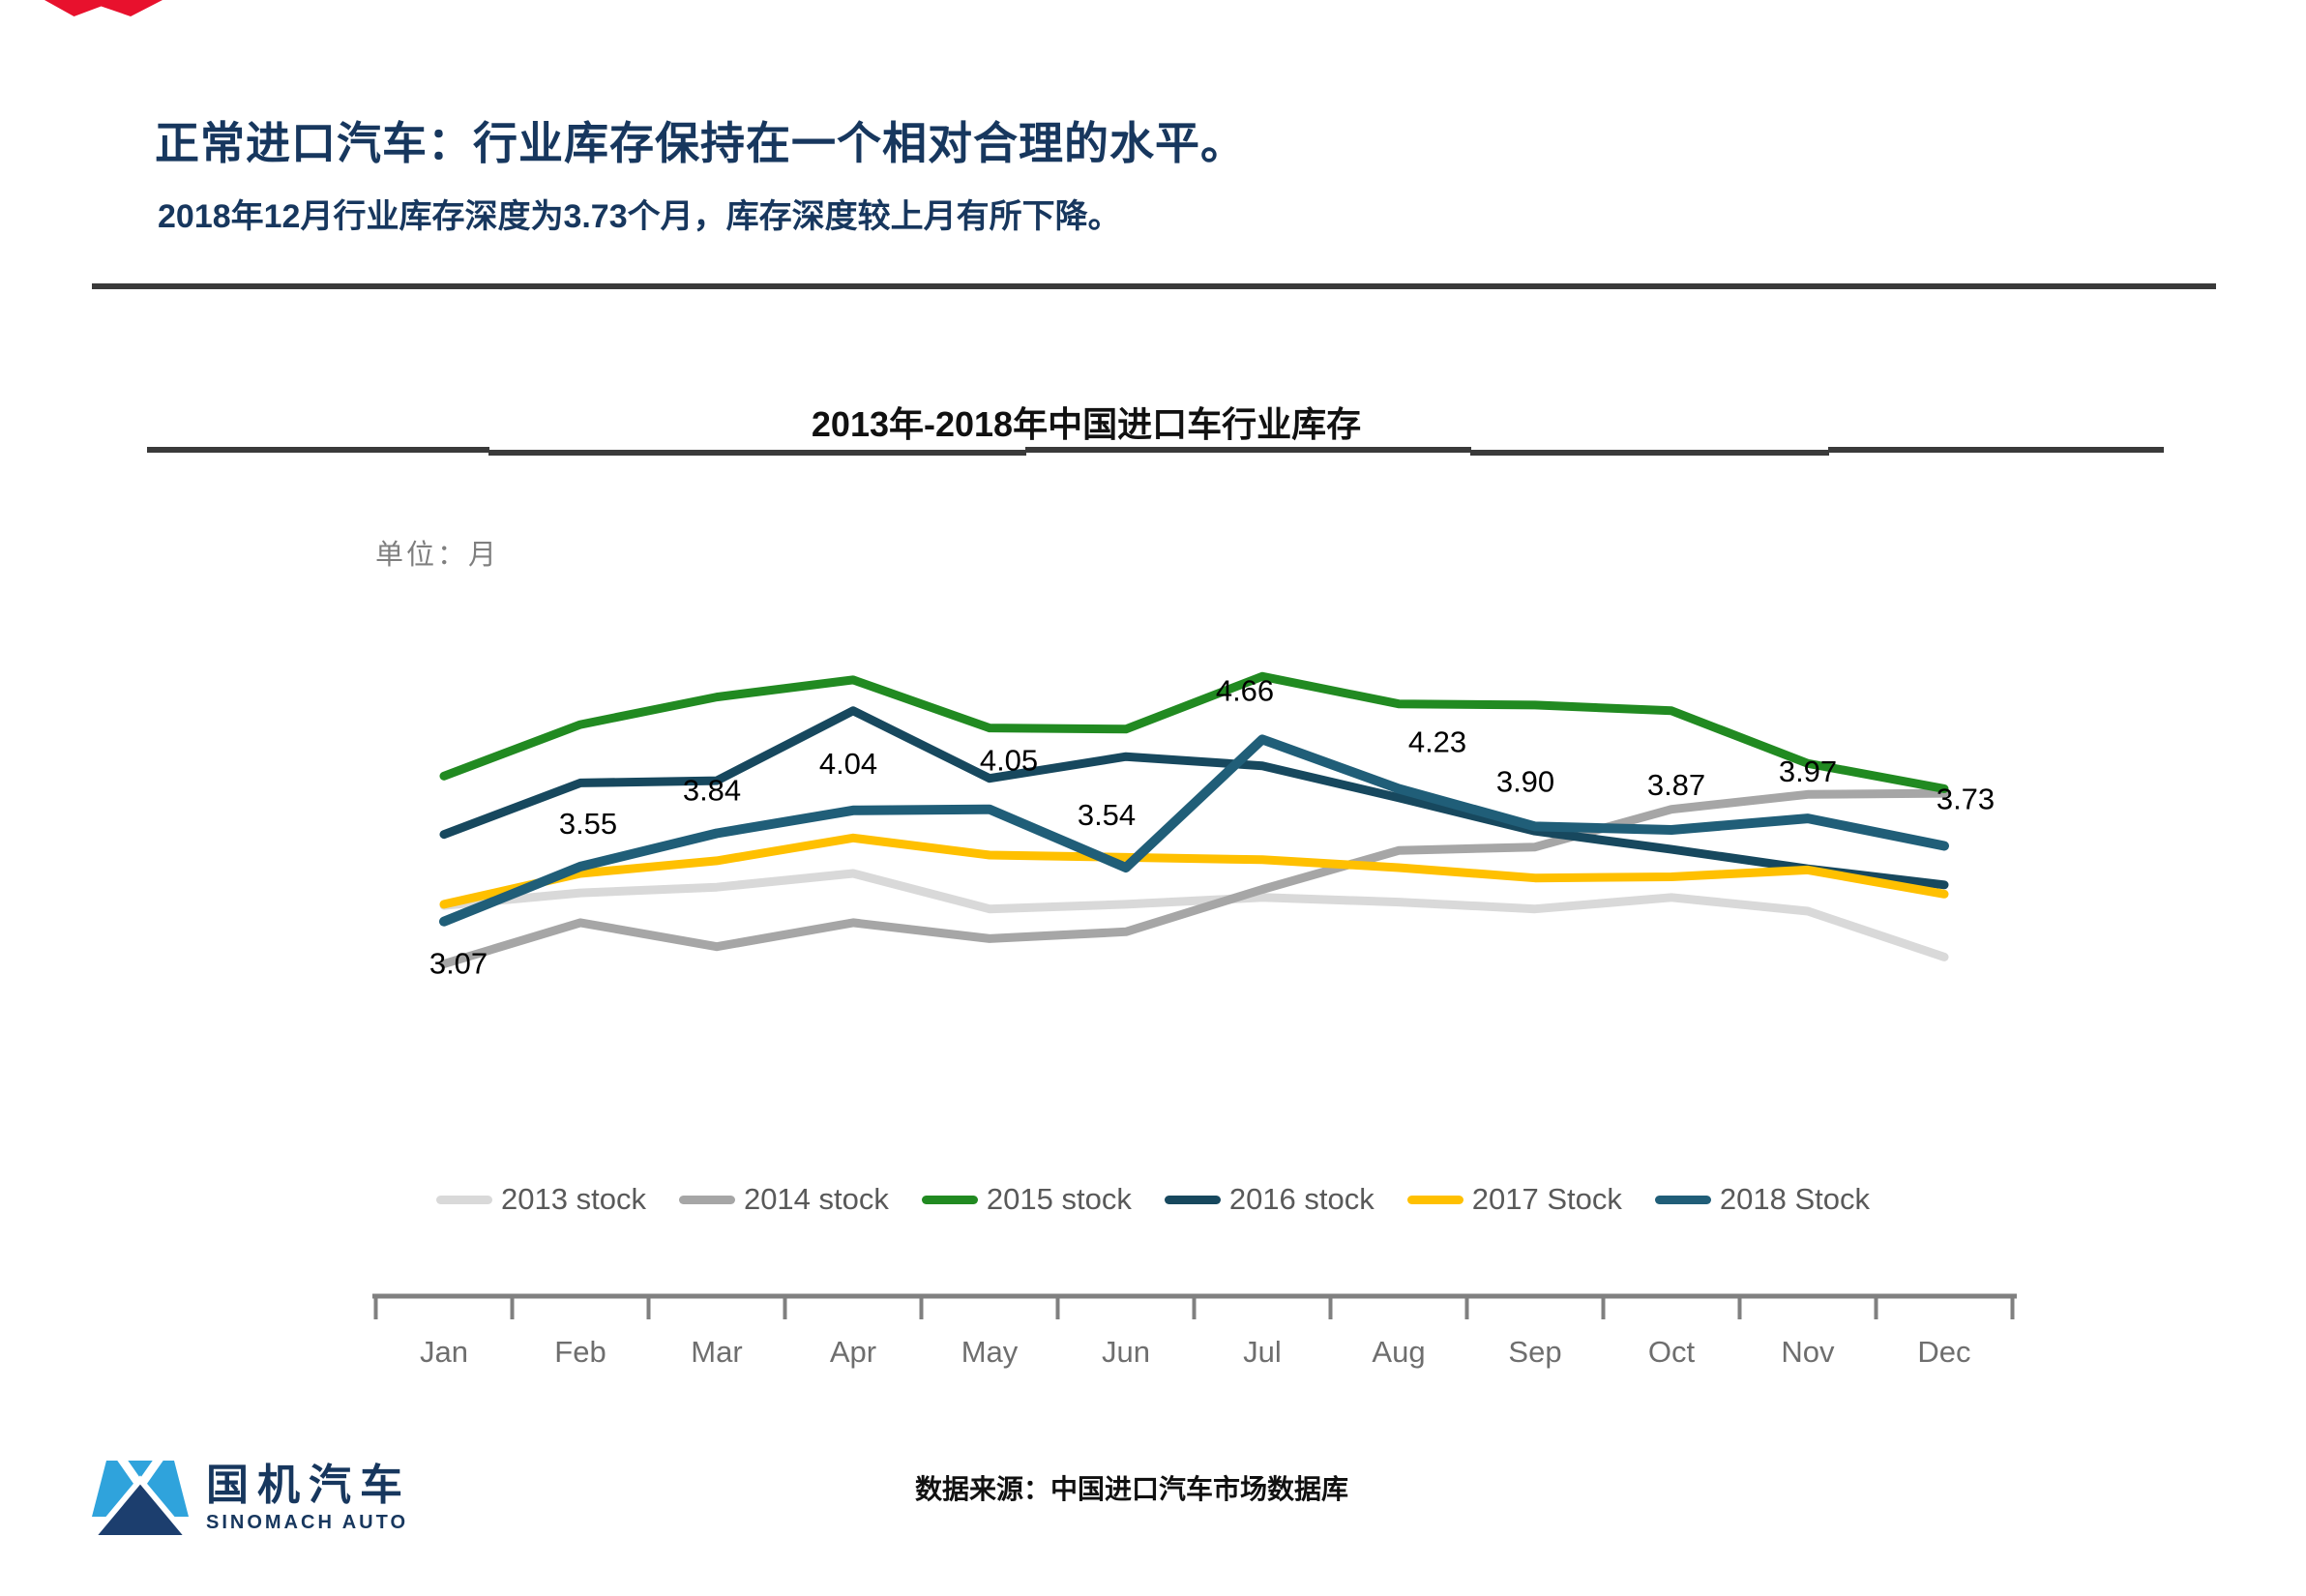  I want to click on legend-label: 2014 stock, so click(816, 1199).